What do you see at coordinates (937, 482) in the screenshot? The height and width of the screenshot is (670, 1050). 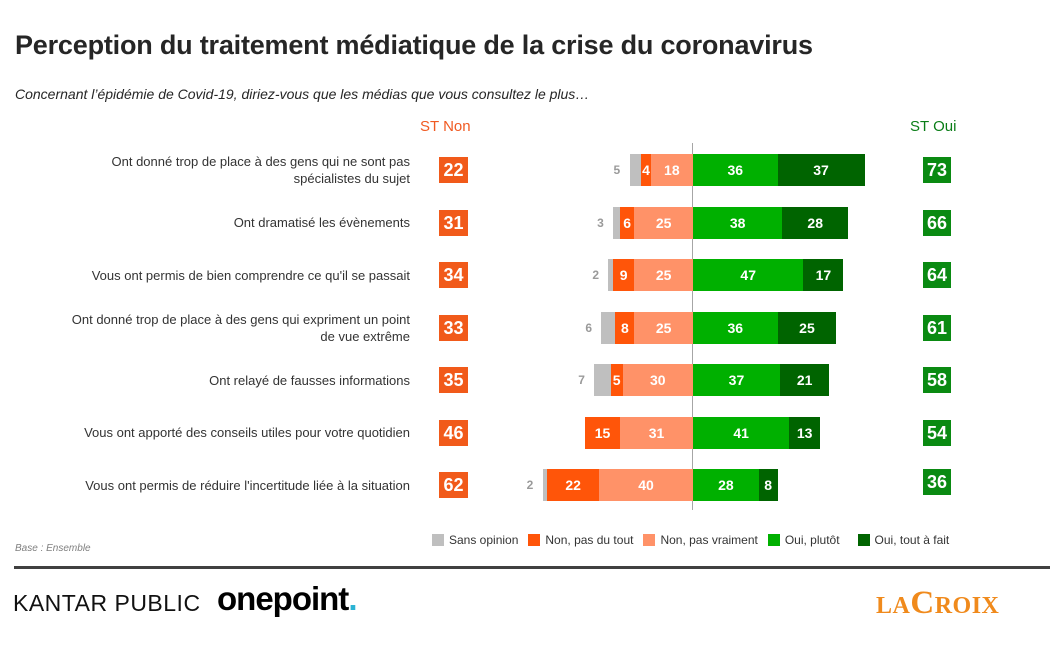 I see `st-oui-value: 36` at bounding box center [937, 482].